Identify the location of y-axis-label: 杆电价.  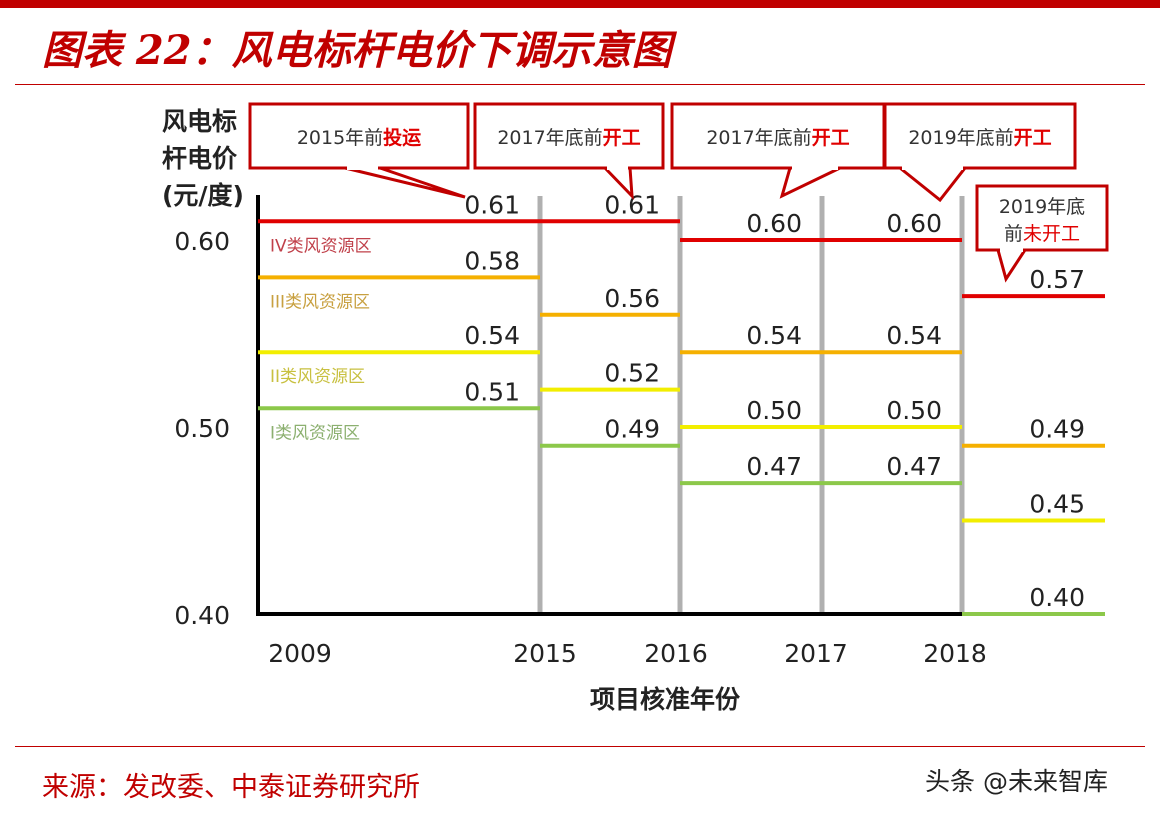
(200, 158).